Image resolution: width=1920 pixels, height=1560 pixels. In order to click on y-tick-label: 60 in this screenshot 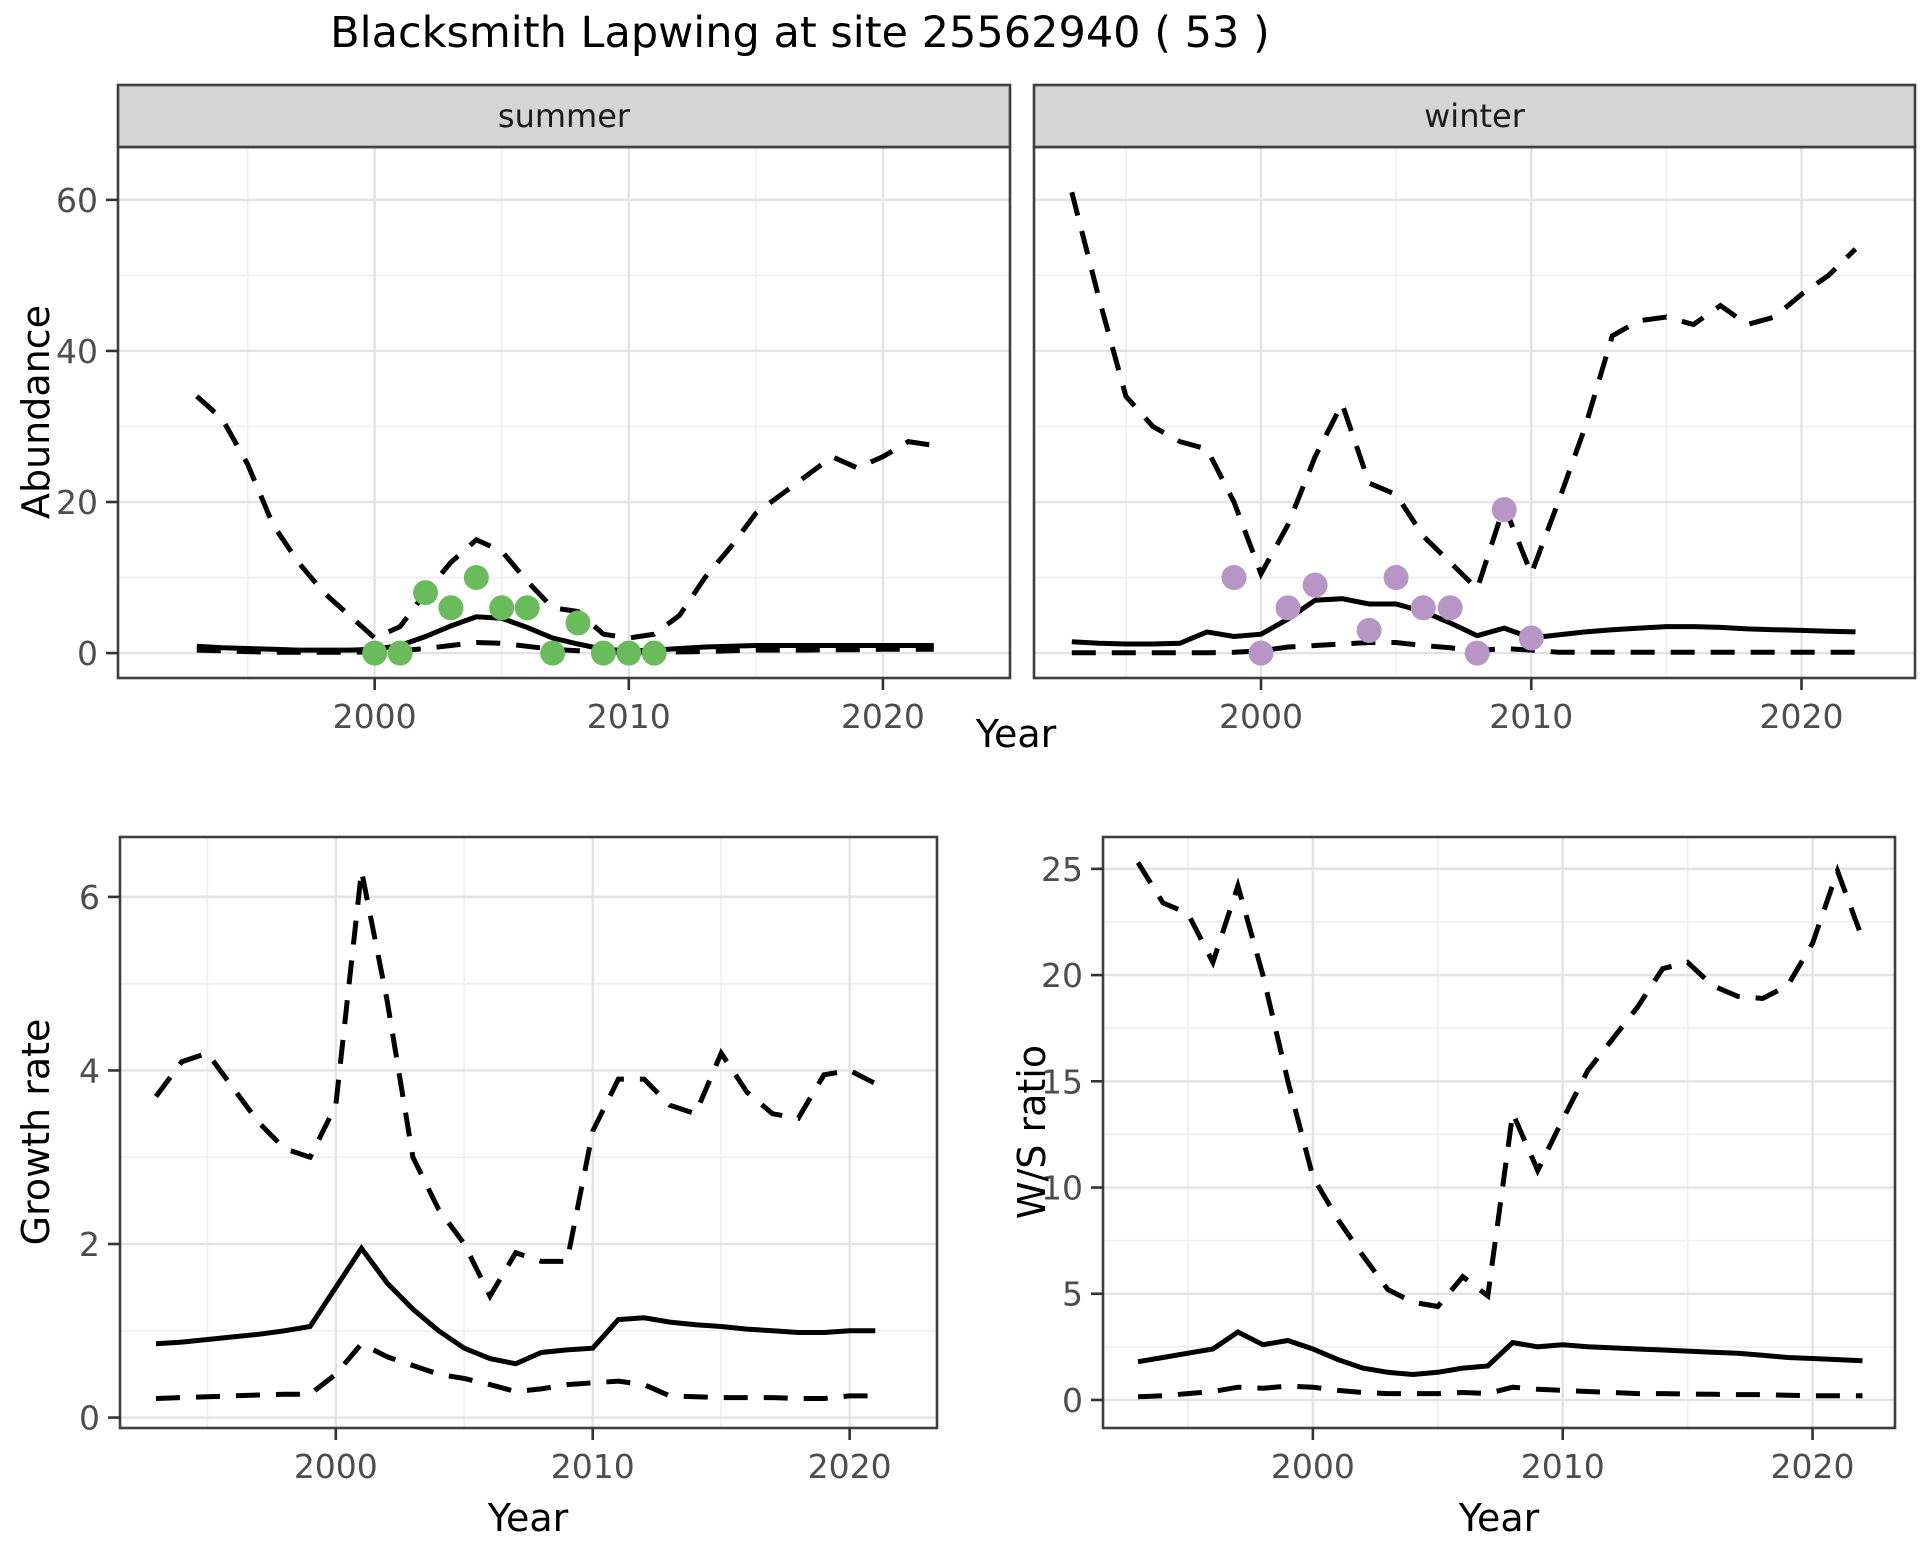, I will do `click(77, 200)`.